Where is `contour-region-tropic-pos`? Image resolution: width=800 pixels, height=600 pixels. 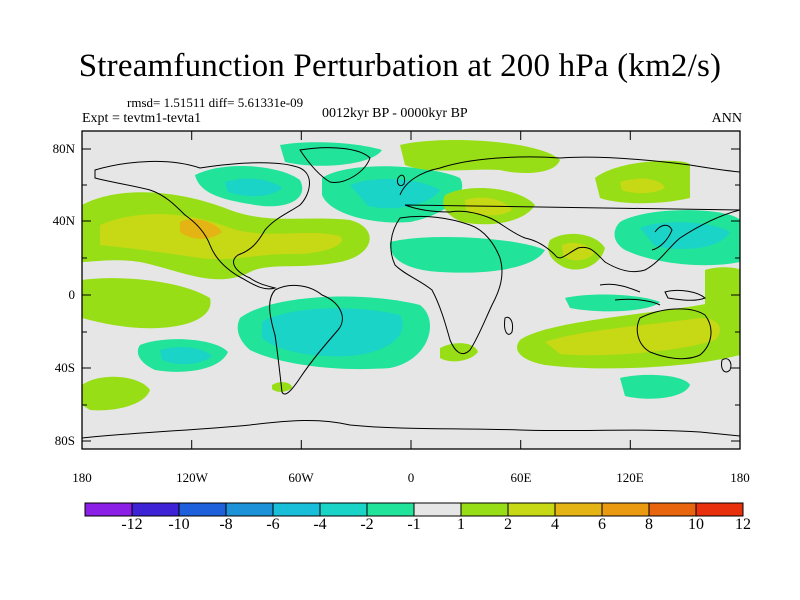 contour-region-tropic-pos is located at coordinates (146, 303).